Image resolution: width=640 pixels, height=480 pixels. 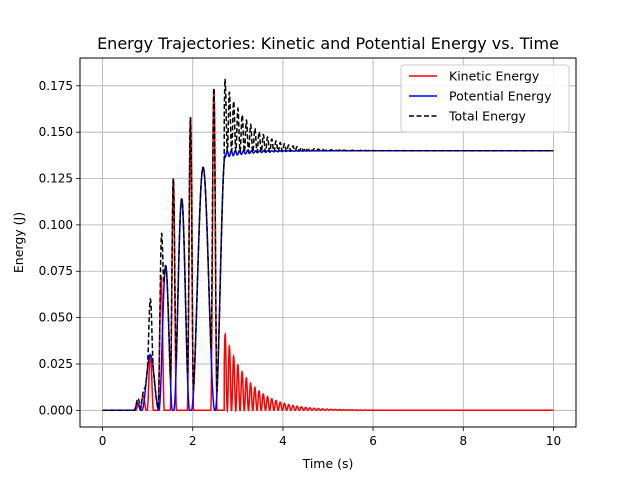 What do you see at coordinates (56, 225) in the screenshot?
I see `y-tick-label: 0.100` at bounding box center [56, 225].